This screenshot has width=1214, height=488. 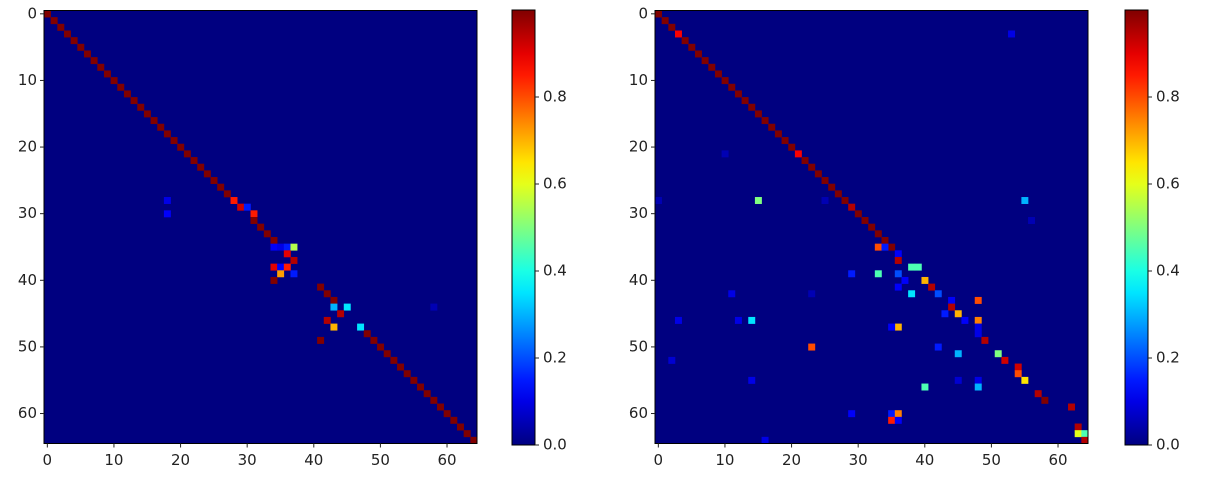 I want to click on colorbar-tick-label: 0.8, so click(x=555, y=97).